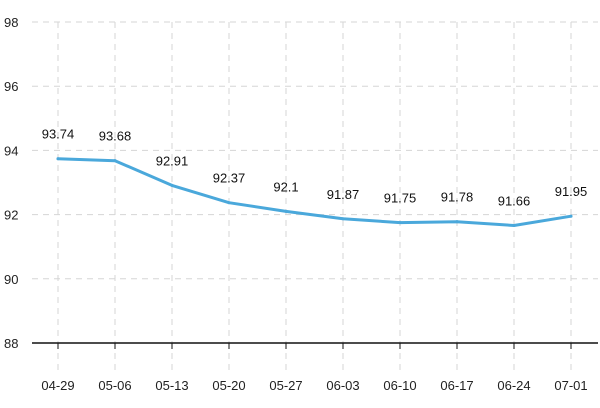  What do you see at coordinates (571, 191) in the screenshot?
I see `data-label: 91.95` at bounding box center [571, 191].